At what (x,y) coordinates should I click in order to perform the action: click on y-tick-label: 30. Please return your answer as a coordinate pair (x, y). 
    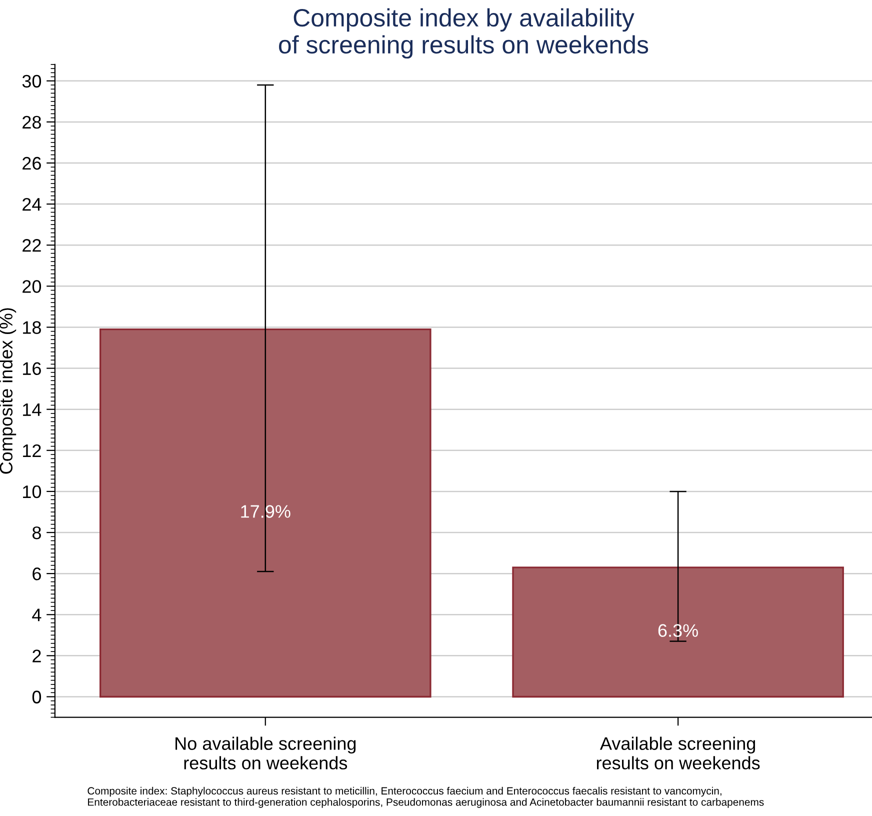
    Looking at the image, I should click on (32, 81).